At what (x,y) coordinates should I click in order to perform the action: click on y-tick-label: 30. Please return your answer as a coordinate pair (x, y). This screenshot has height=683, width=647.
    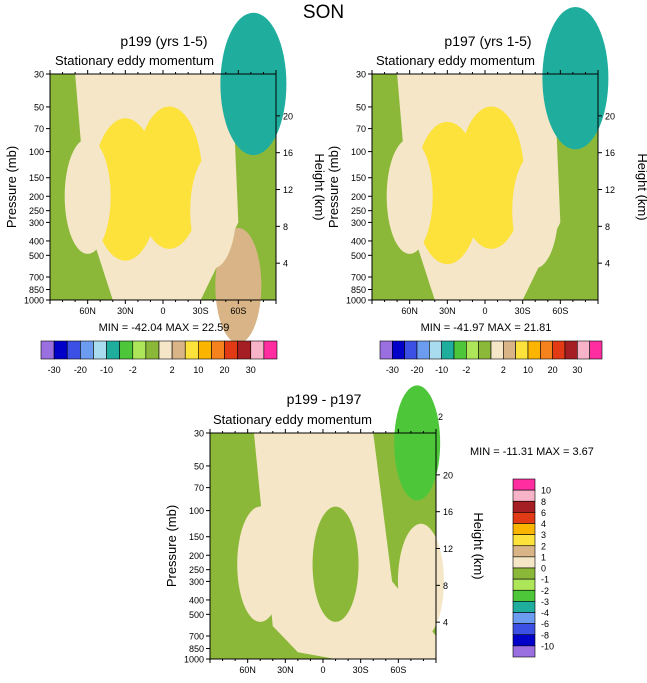
    Looking at the image, I should click on (39, 75).